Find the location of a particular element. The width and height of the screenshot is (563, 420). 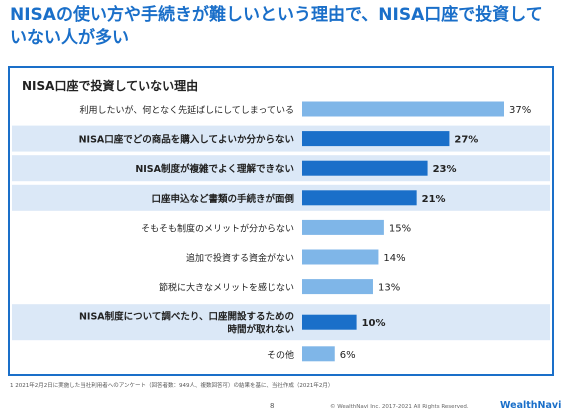

value-label: 15% is located at coordinates (400, 228).